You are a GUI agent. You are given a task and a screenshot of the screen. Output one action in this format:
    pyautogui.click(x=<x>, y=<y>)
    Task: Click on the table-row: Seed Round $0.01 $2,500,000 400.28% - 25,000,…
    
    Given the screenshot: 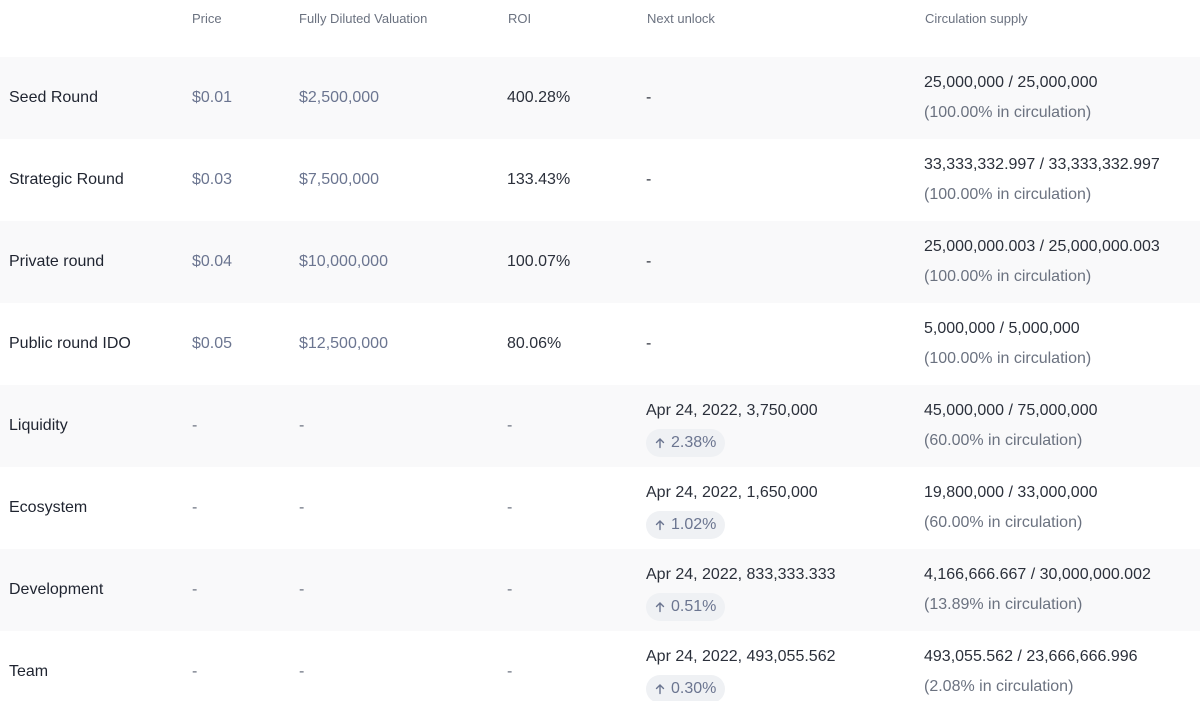 What is the action you would take?
    pyautogui.click(x=600, y=98)
    